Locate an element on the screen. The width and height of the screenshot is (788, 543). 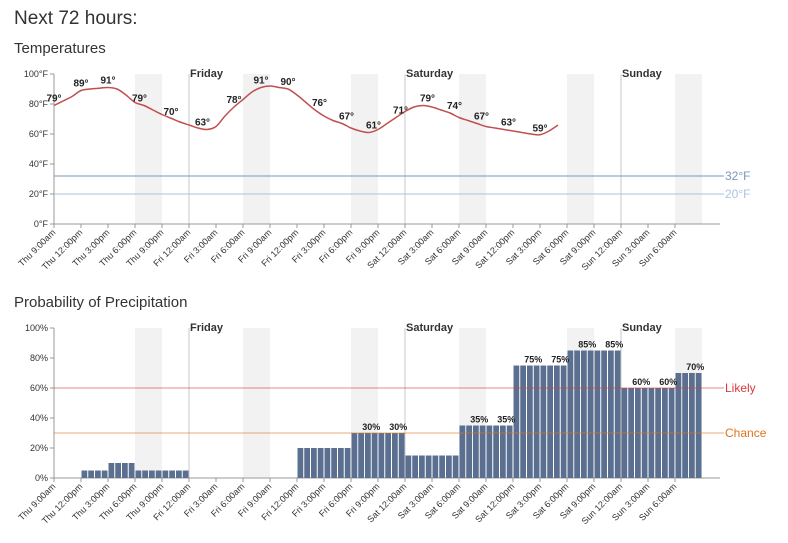
temp-y-tick-label: 100°F is located at coordinates (36, 74).